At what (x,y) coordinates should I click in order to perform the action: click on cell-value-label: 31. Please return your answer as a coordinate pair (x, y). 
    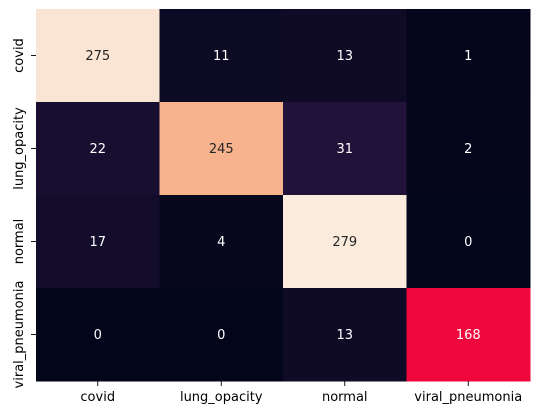
    Looking at the image, I should click on (344, 149).